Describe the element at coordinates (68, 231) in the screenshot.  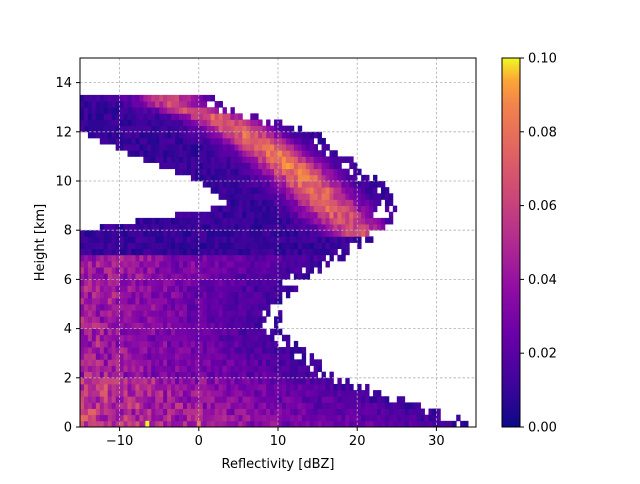
I see `y-tick-label: 8` at that location.